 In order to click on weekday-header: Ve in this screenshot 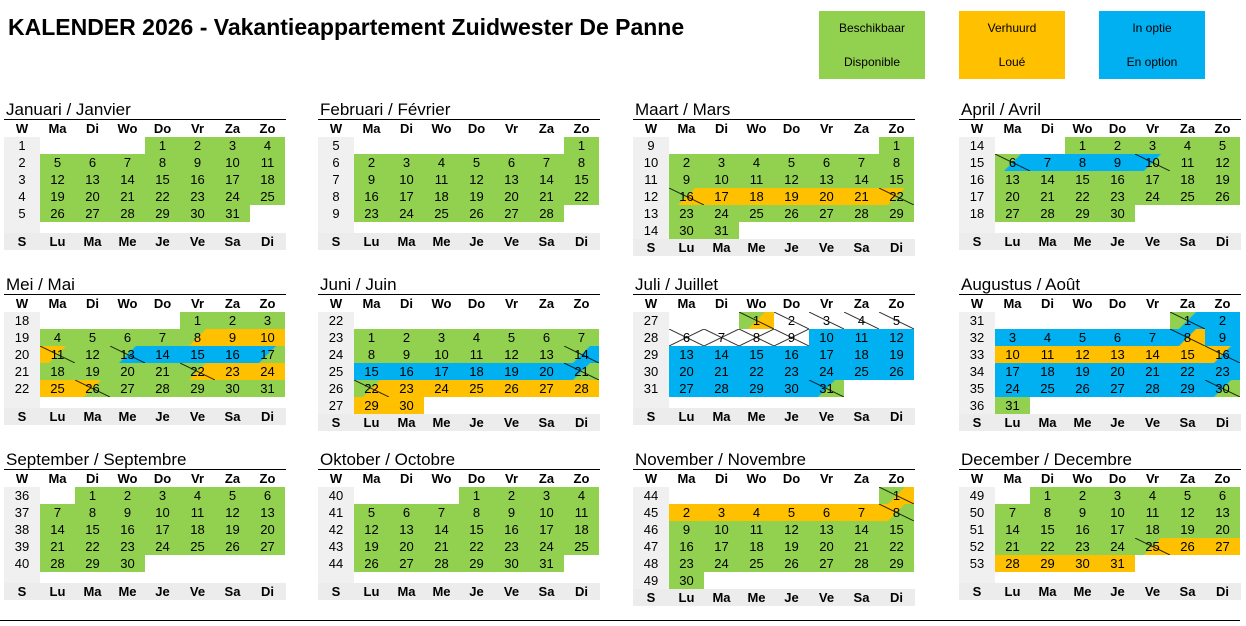, I will do `click(826, 597)`.